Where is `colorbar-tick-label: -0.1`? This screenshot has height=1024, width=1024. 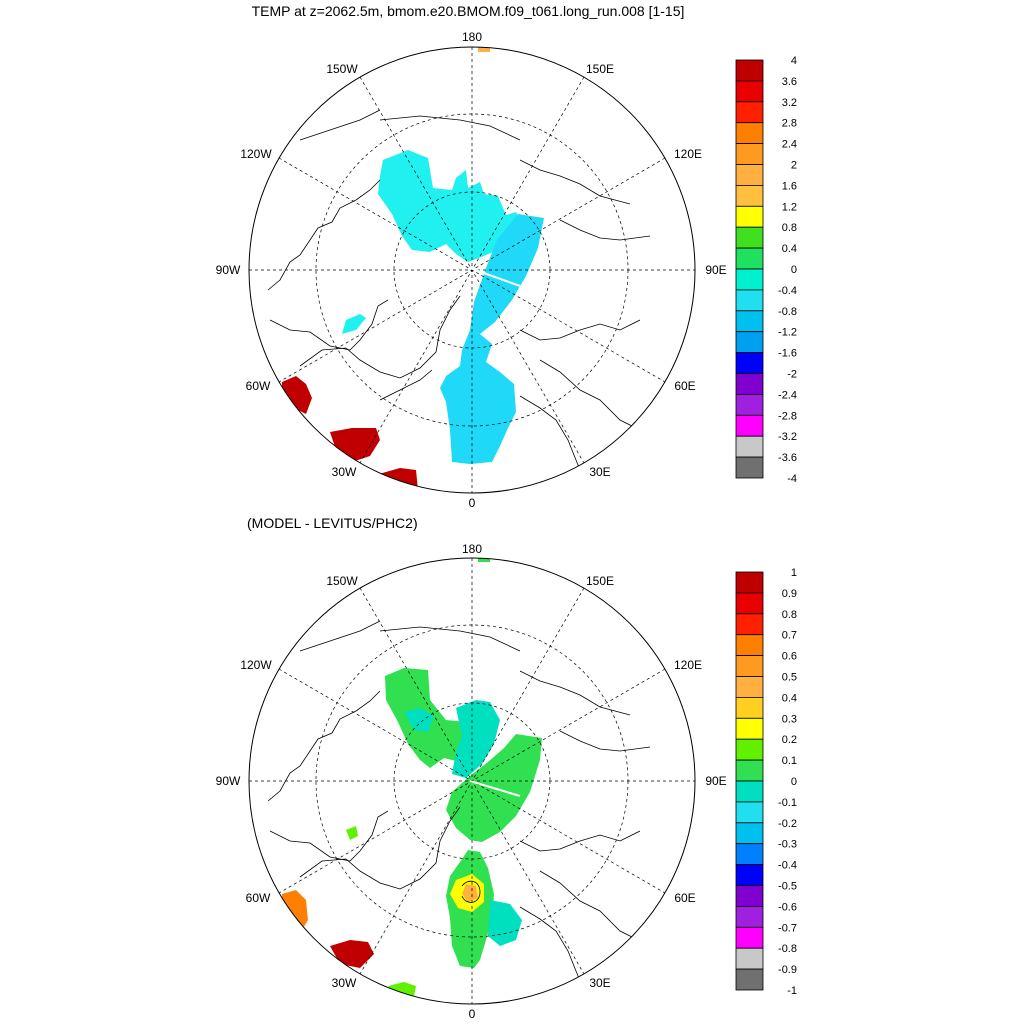 colorbar-tick-label: -0.1 is located at coordinates (787, 803).